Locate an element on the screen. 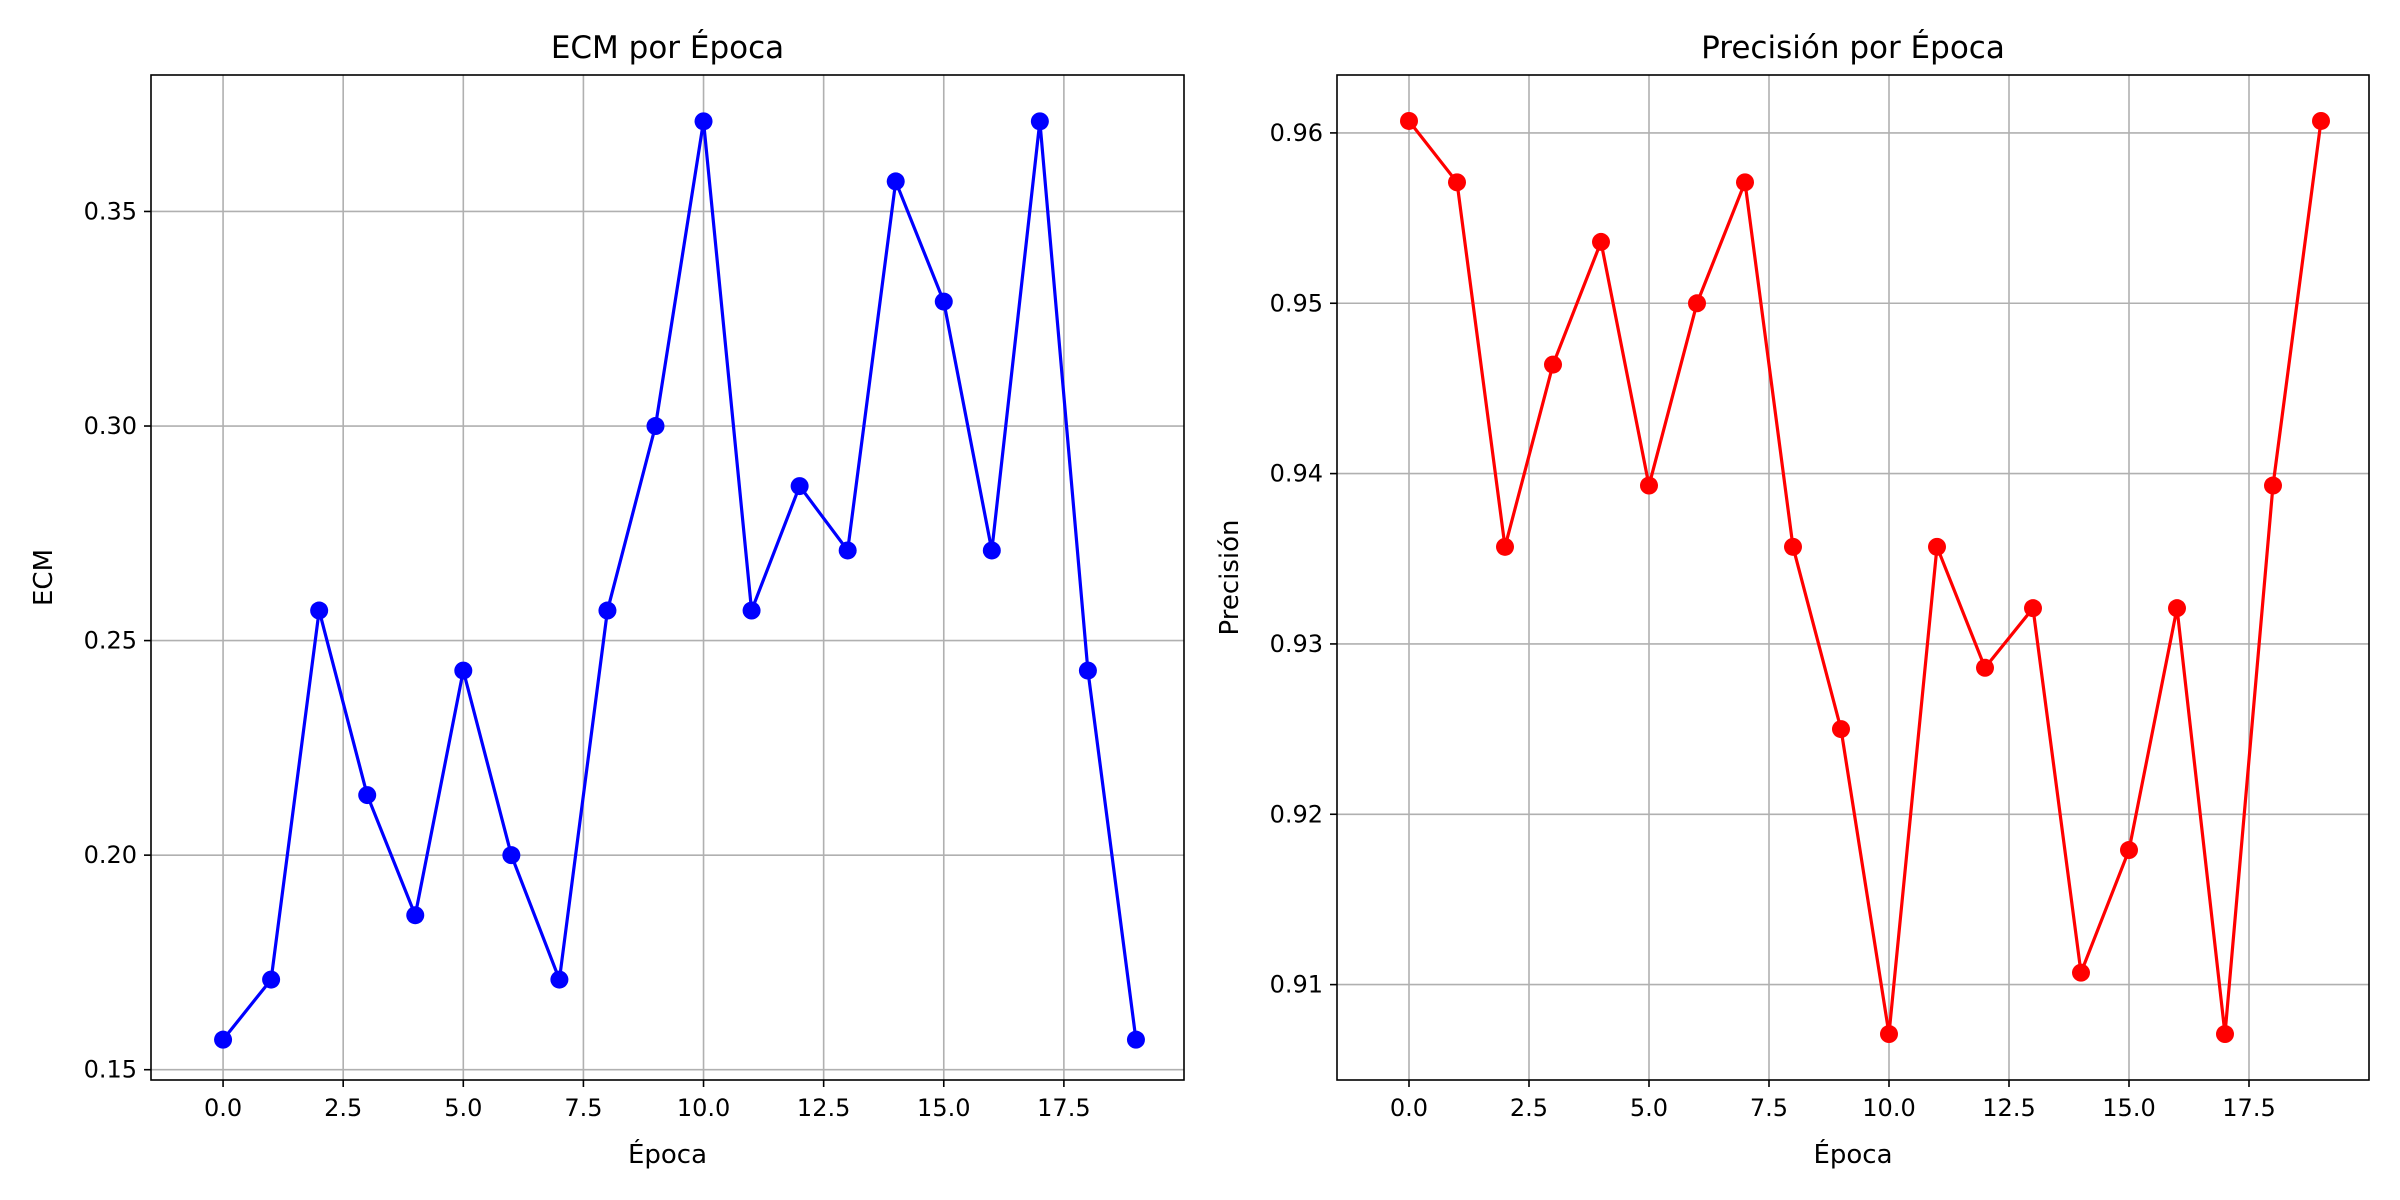  y-tick-label: 0.91 is located at coordinates (1296, 985).